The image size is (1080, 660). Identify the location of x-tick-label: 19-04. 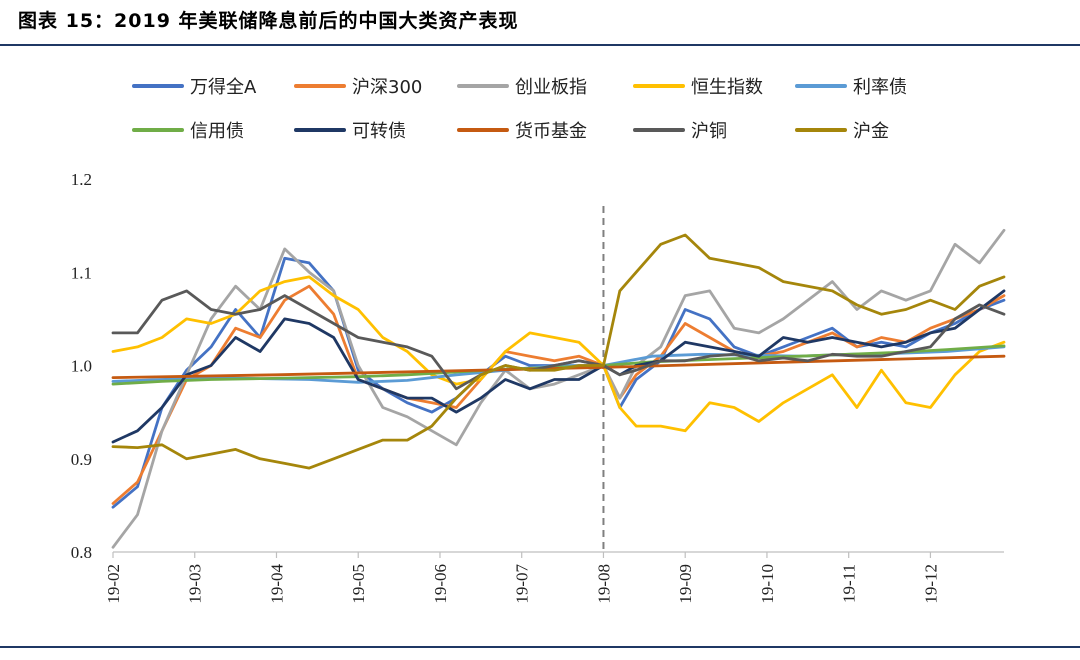
(276, 584).